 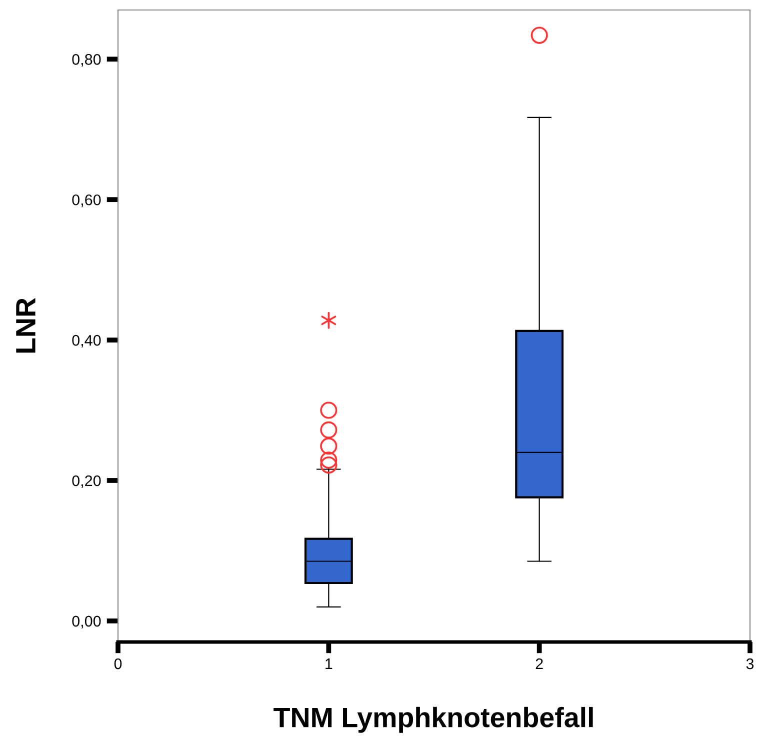 I want to click on x-axis-title: TNM Lymphknotenbefall, so click(x=433, y=719).